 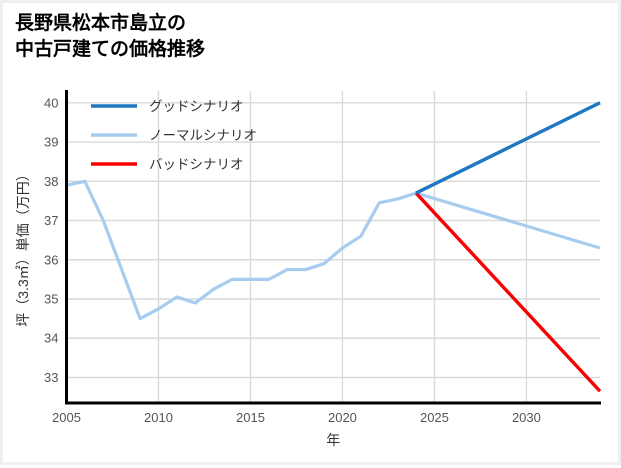 I want to click on y-tick-labels: 33 34 35 36 37 38 39 40, so click(x=51, y=240).